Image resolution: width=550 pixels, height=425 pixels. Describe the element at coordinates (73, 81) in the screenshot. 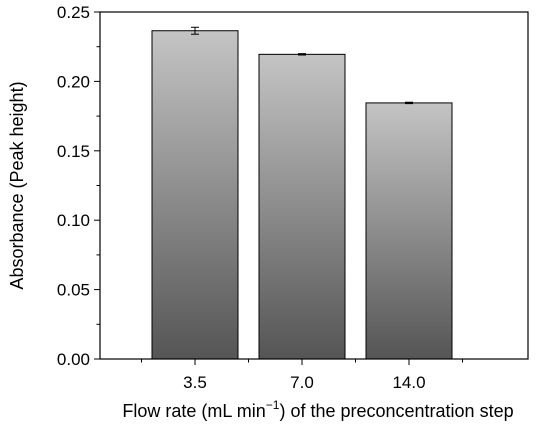

I see `y-tick-label: 0.20` at that location.